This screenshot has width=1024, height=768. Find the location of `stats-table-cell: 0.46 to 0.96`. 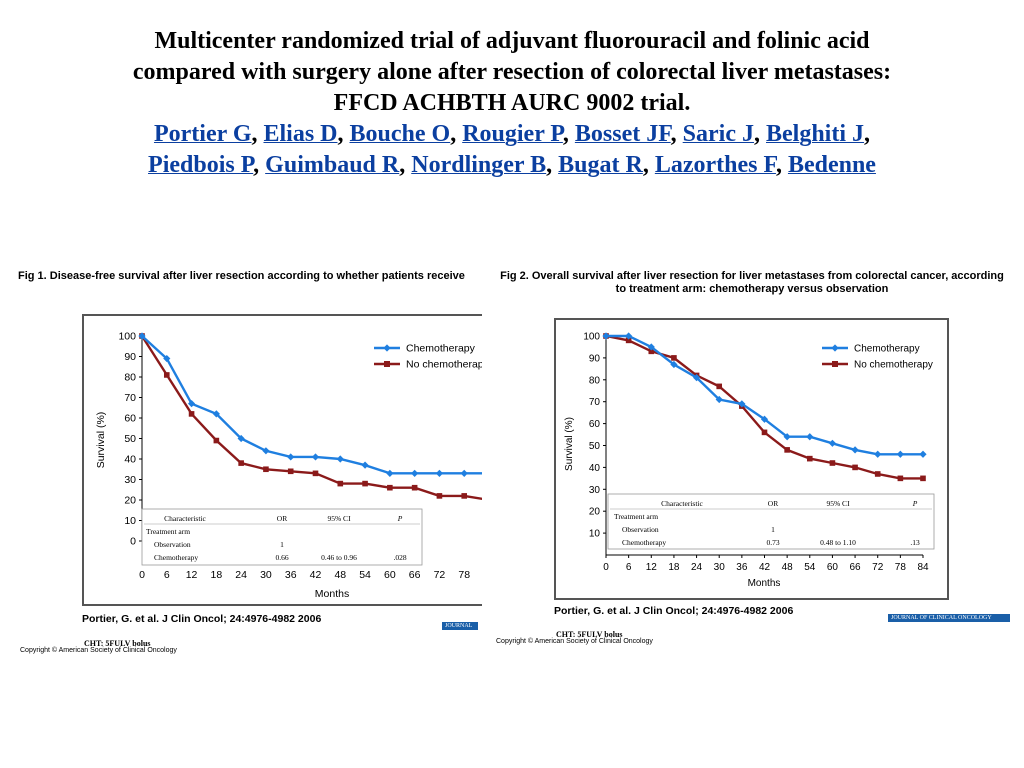

stats-table-cell: 0.46 to 0.96 is located at coordinates (339, 557).